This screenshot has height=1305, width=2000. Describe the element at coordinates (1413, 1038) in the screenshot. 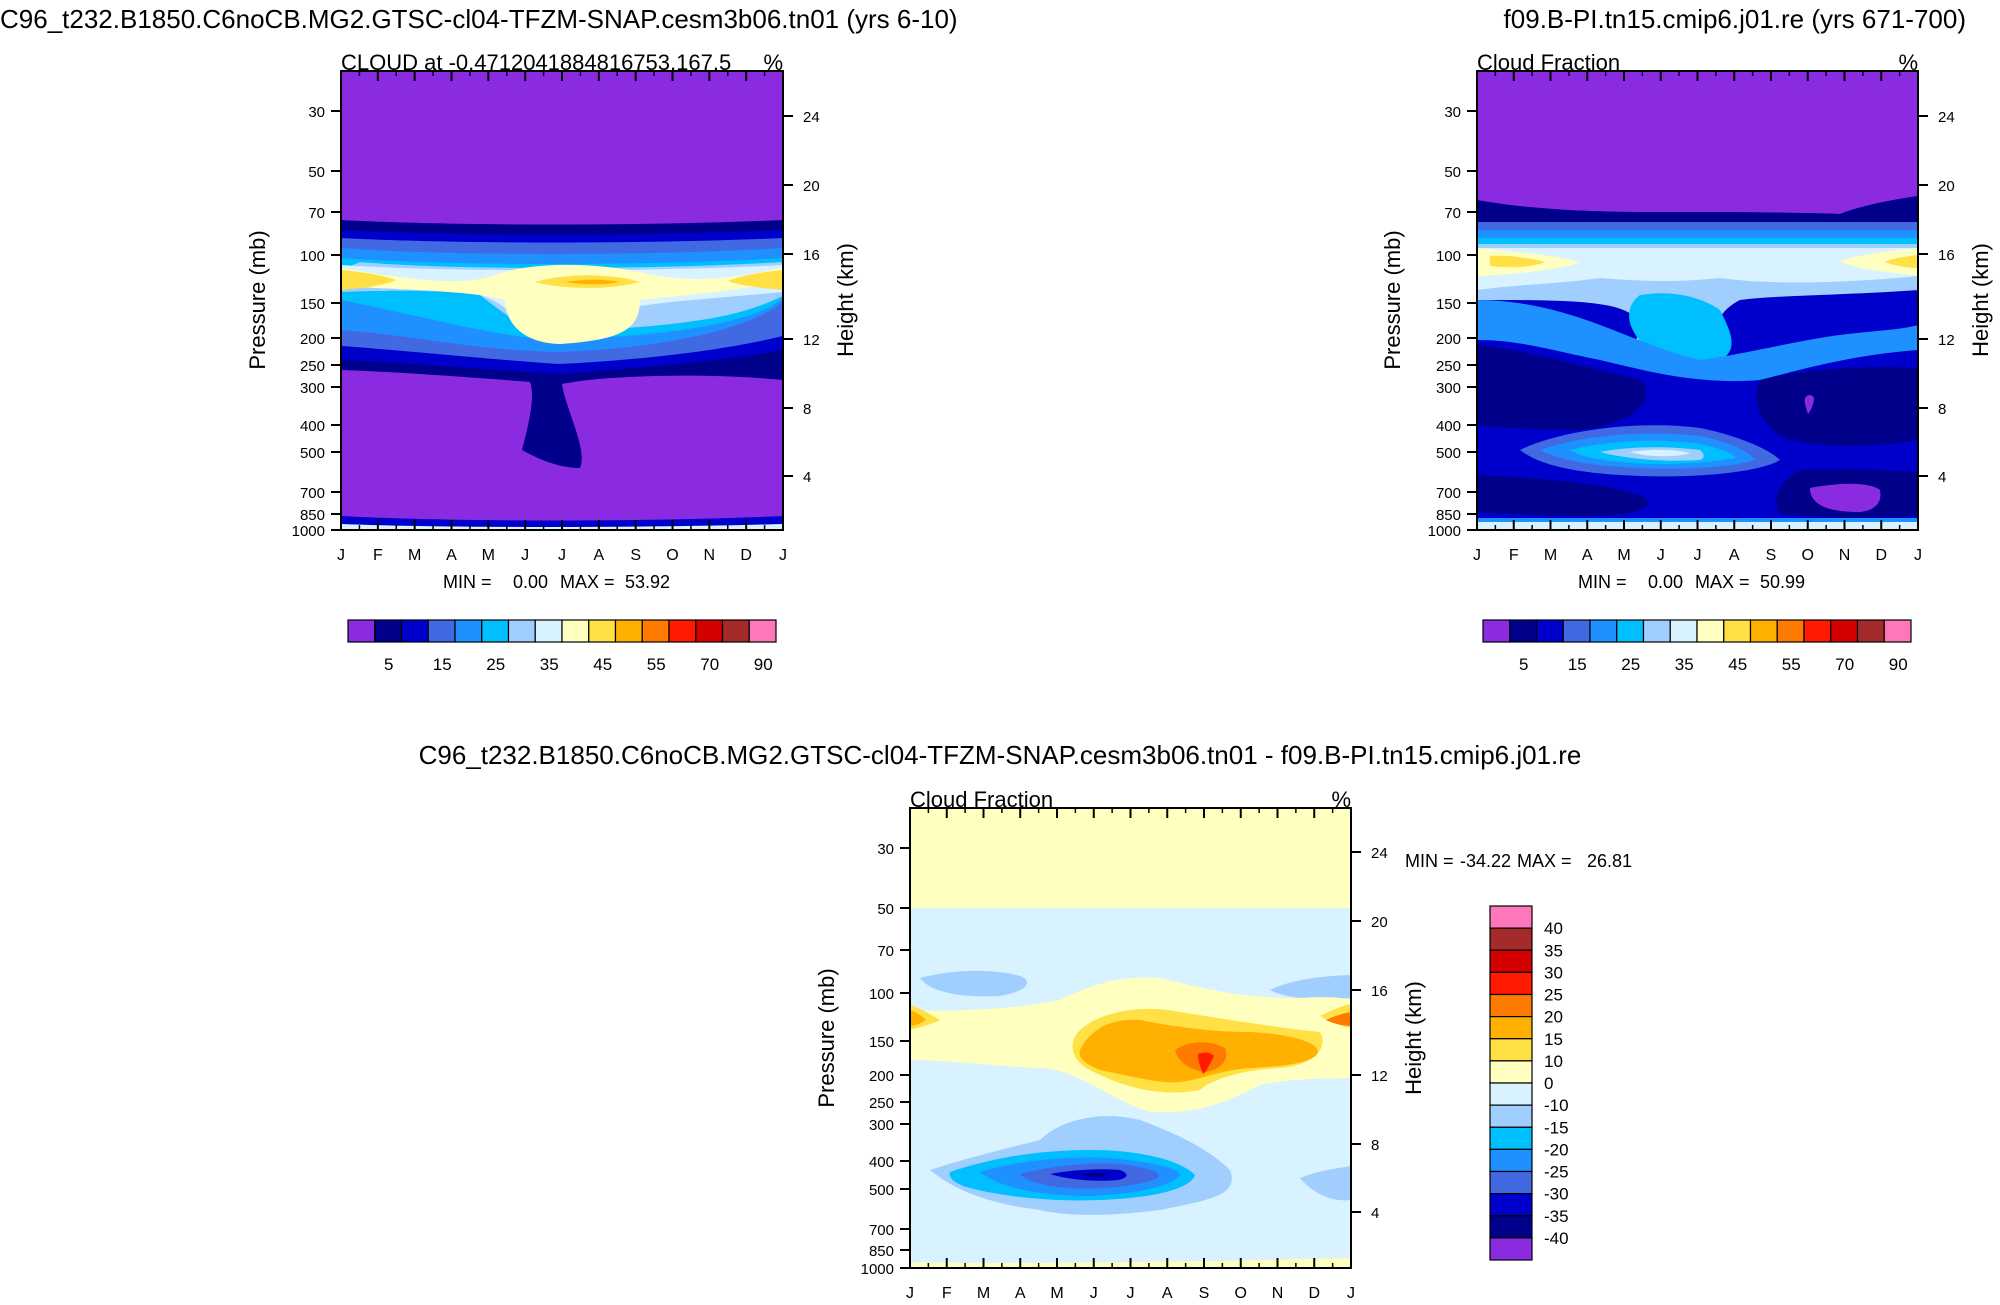

I see `p3-ylabel-right: Height (km)` at that location.